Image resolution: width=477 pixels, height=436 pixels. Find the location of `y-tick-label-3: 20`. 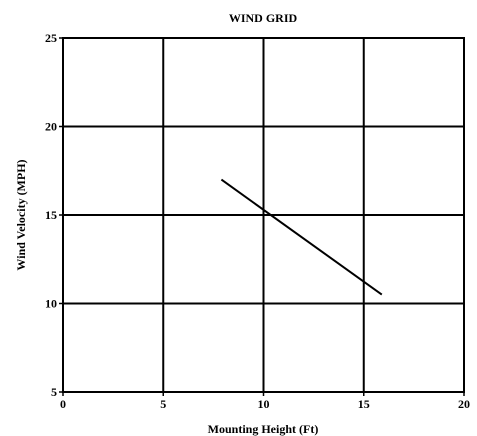

y-tick-label-3: 20 is located at coordinates (51, 127).